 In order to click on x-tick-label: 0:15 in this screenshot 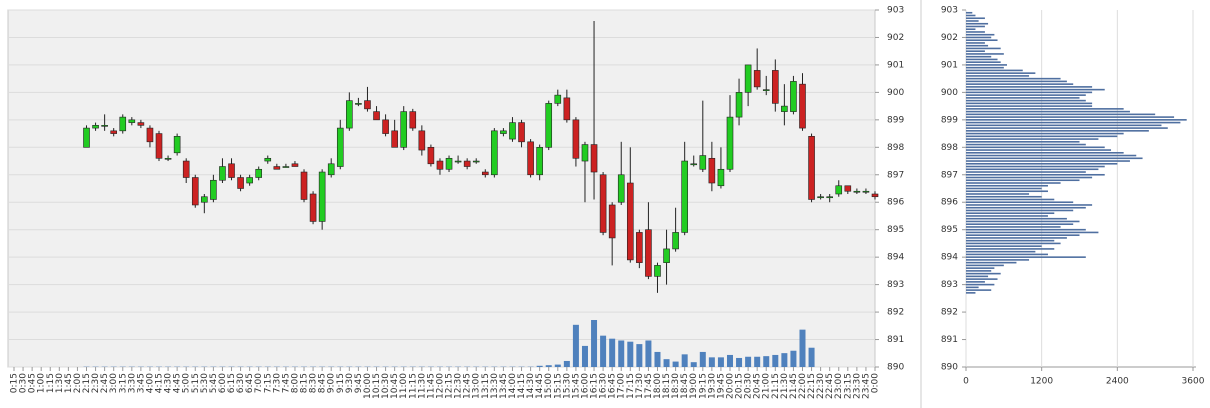, I will do `click(15, 383)`.